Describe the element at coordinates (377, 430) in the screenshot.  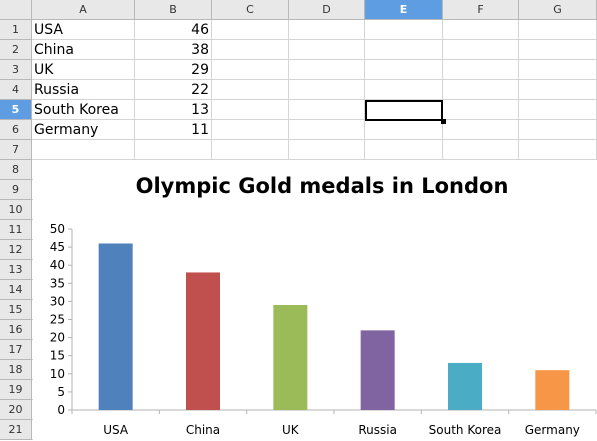
I see `x-axis-tick-label: Russia` at that location.